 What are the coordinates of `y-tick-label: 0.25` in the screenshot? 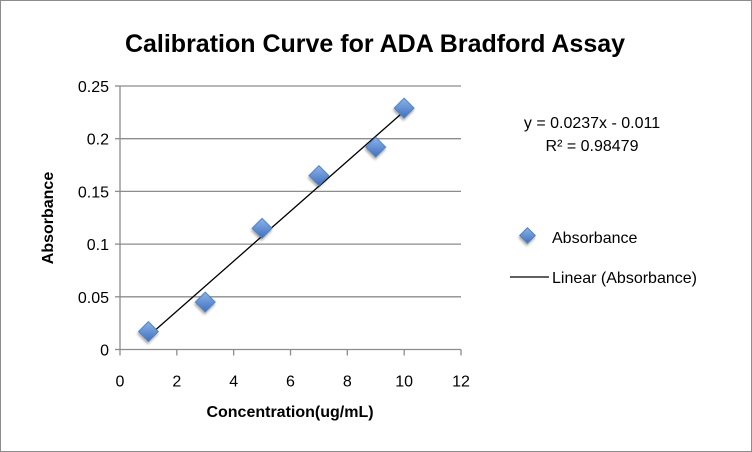 It's located at (93, 87).